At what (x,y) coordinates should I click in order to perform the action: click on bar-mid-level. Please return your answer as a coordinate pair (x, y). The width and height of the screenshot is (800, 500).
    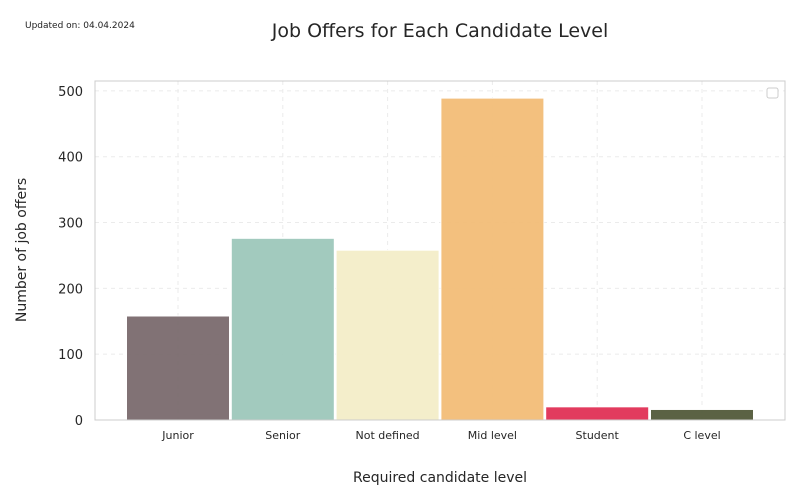
    Looking at the image, I should click on (492, 259).